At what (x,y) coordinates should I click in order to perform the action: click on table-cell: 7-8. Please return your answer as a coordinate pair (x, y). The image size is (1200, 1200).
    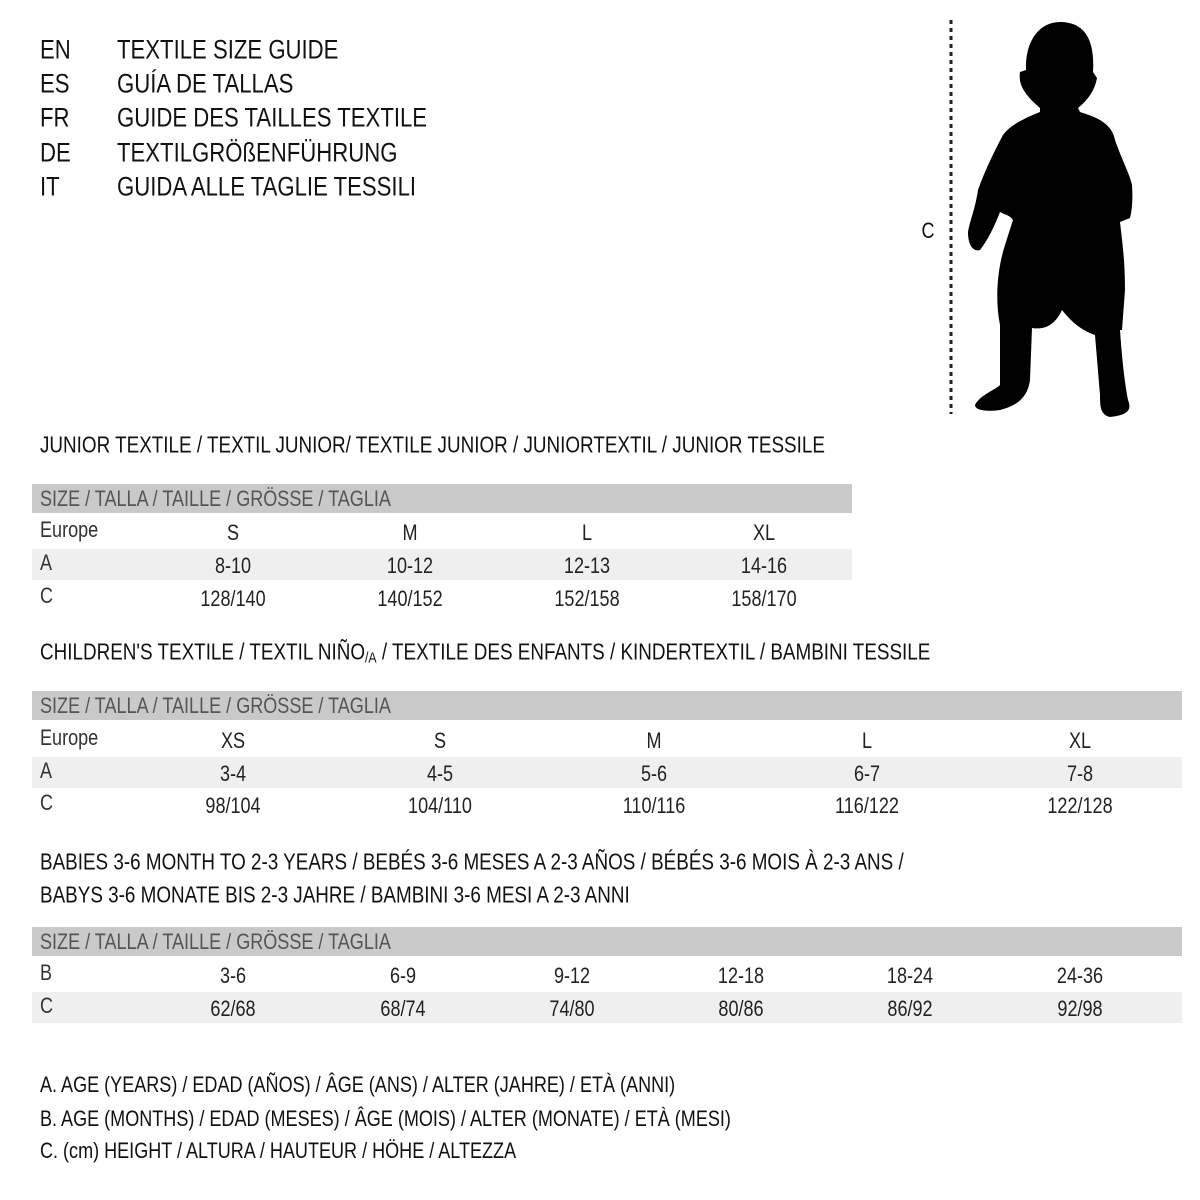
    Looking at the image, I should click on (1080, 773).